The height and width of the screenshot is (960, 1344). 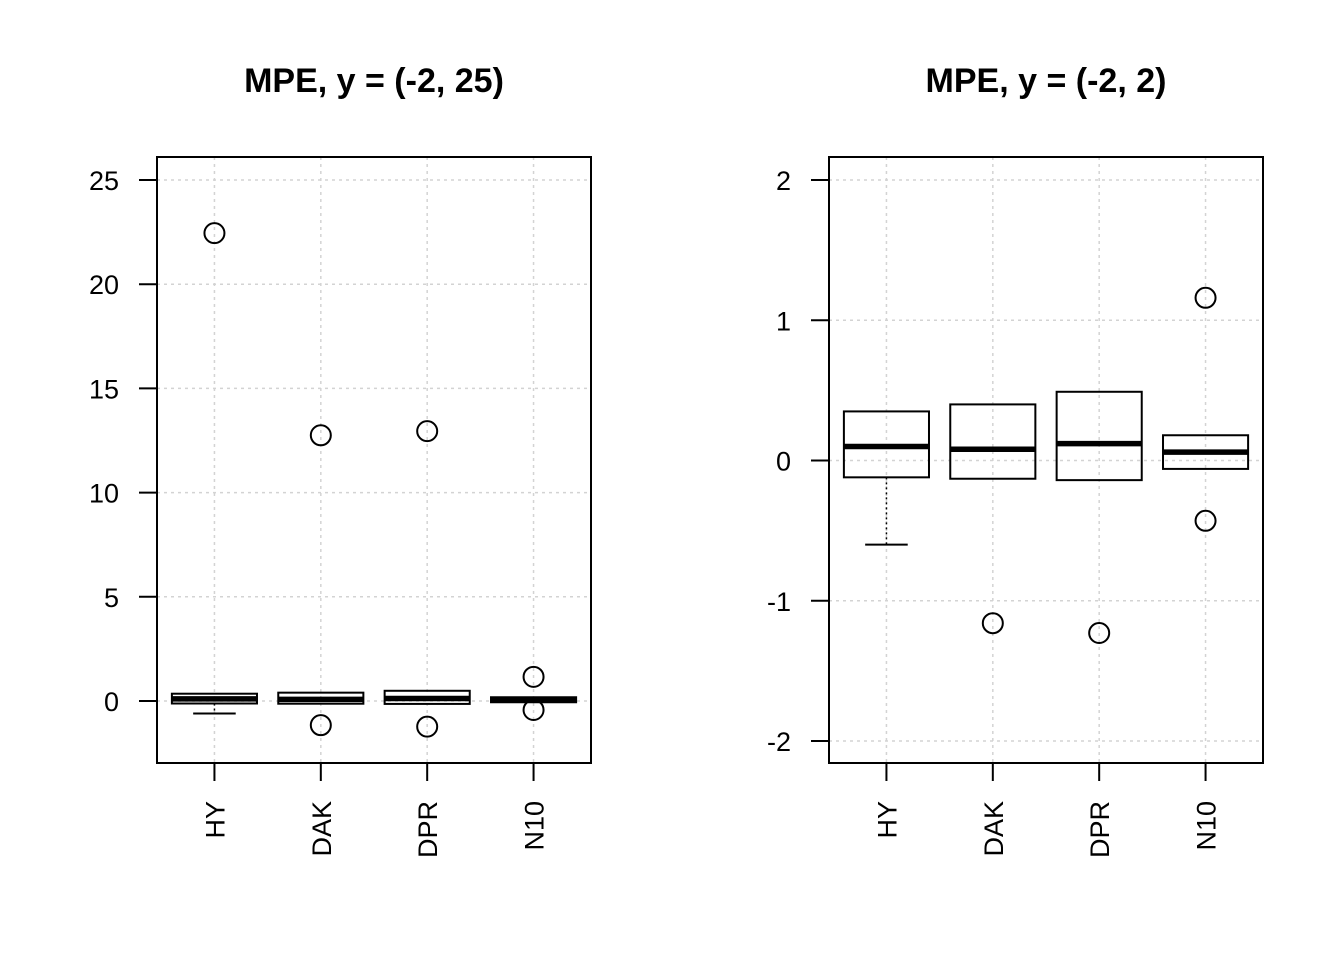 What do you see at coordinates (374, 81) in the screenshot?
I see `left-chart-title: MPE, y = (-2, 25)` at bounding box center [374, 81].